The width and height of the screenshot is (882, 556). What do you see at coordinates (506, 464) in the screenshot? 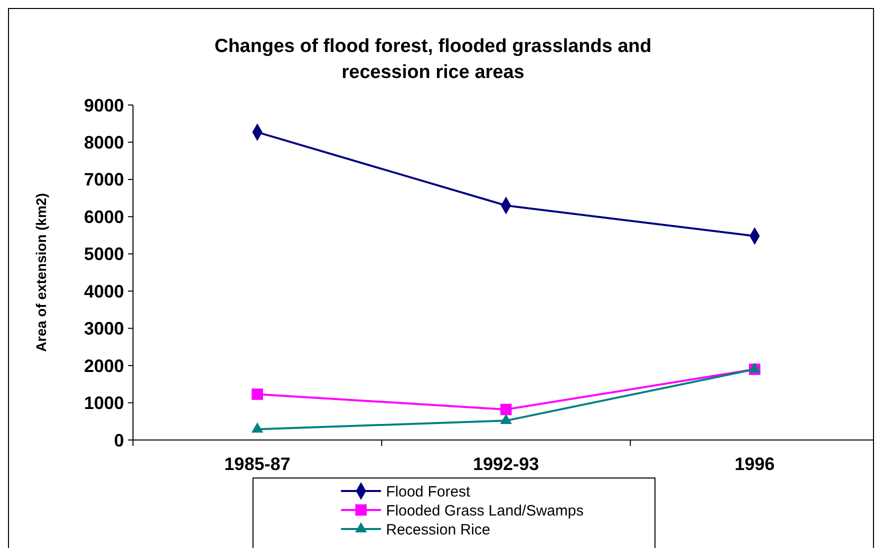
I see `x-tick-label: 1992-93` at bounding box center [506, 464].